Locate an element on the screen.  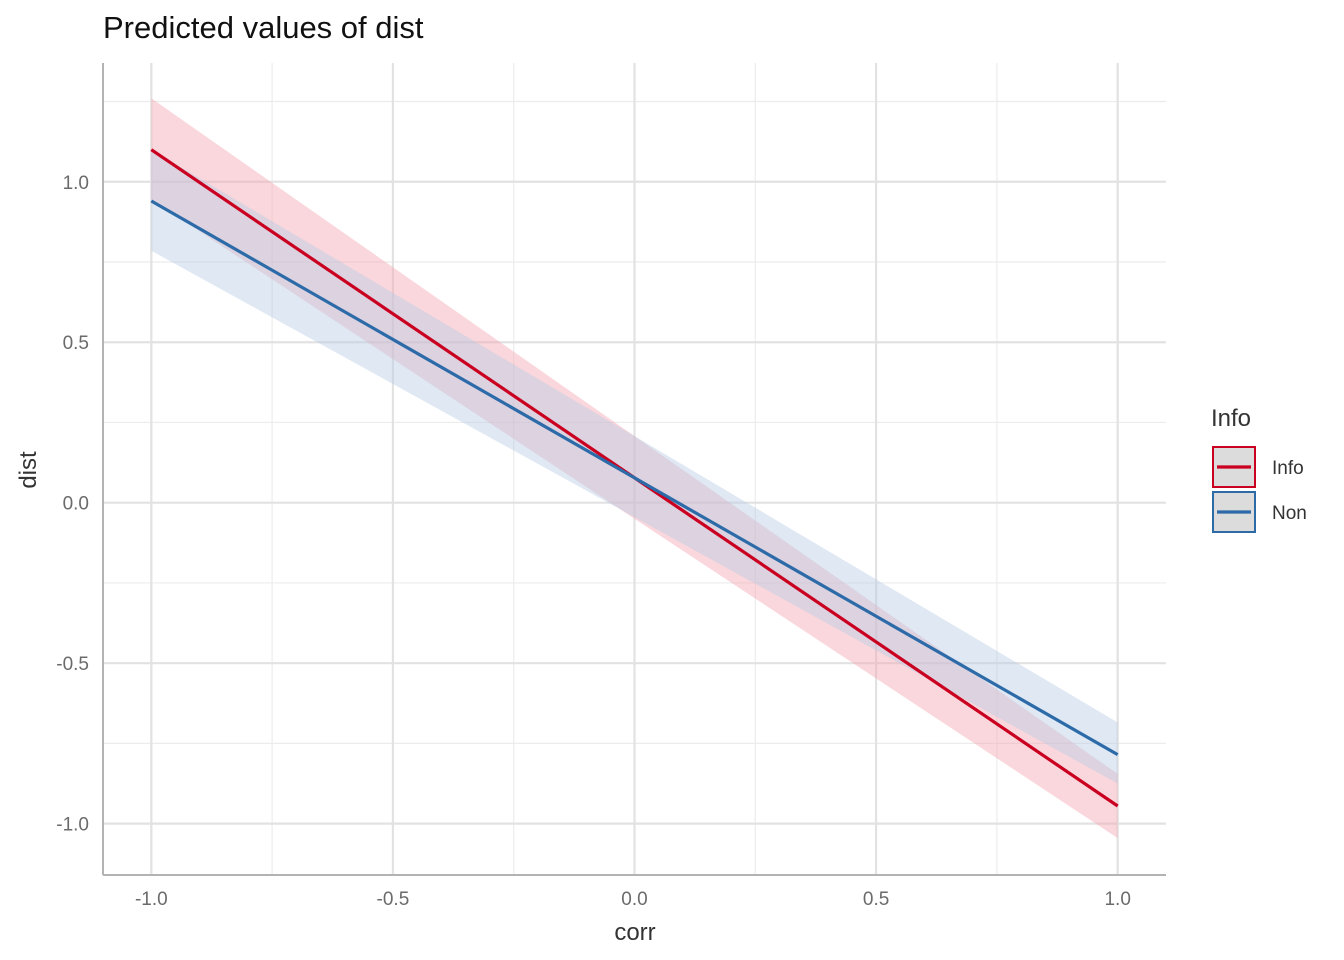
y-axis-title: dist is located at coordinates (28, 470).